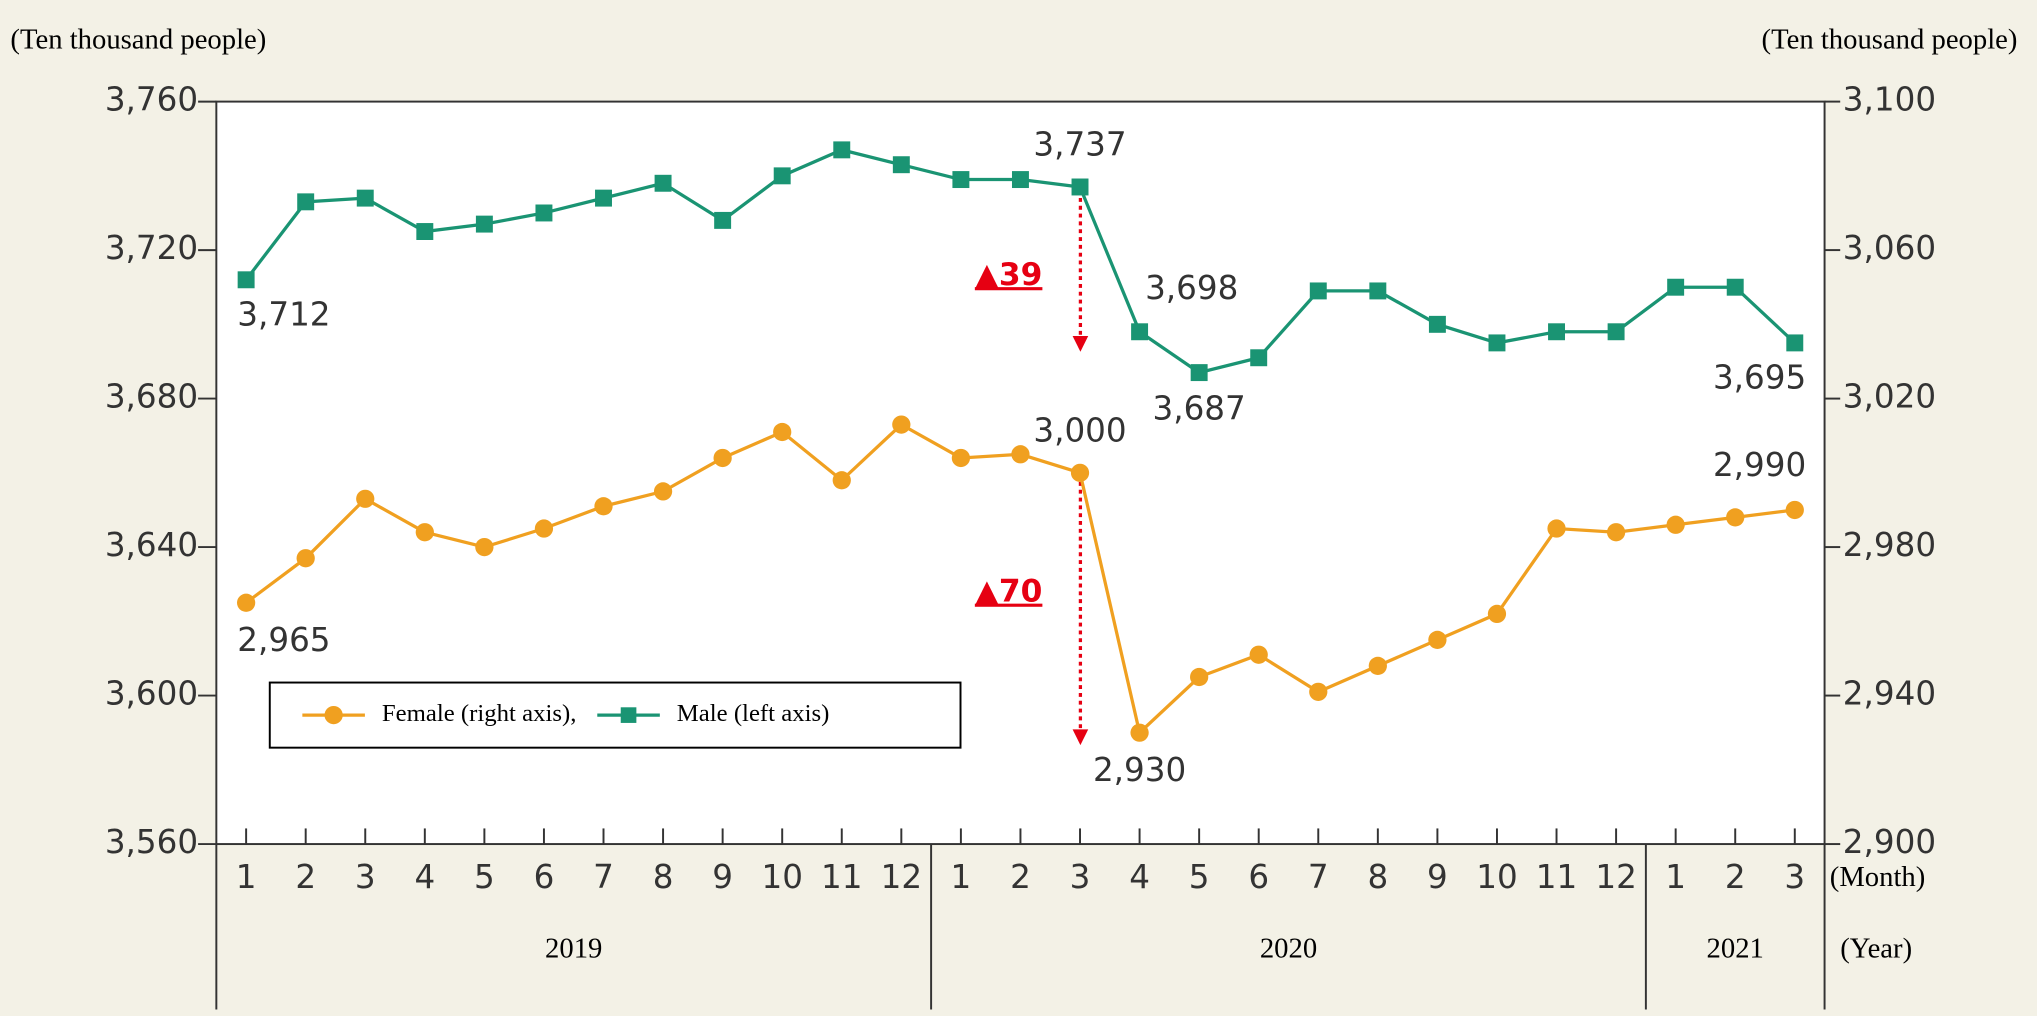 The height and width of the screenshot is (1016, 2037). What do you see at coordinates (1889, 248) in the screenshot?
I see `y2-tick-label: 3,060` at bounding box center [1889, 248].